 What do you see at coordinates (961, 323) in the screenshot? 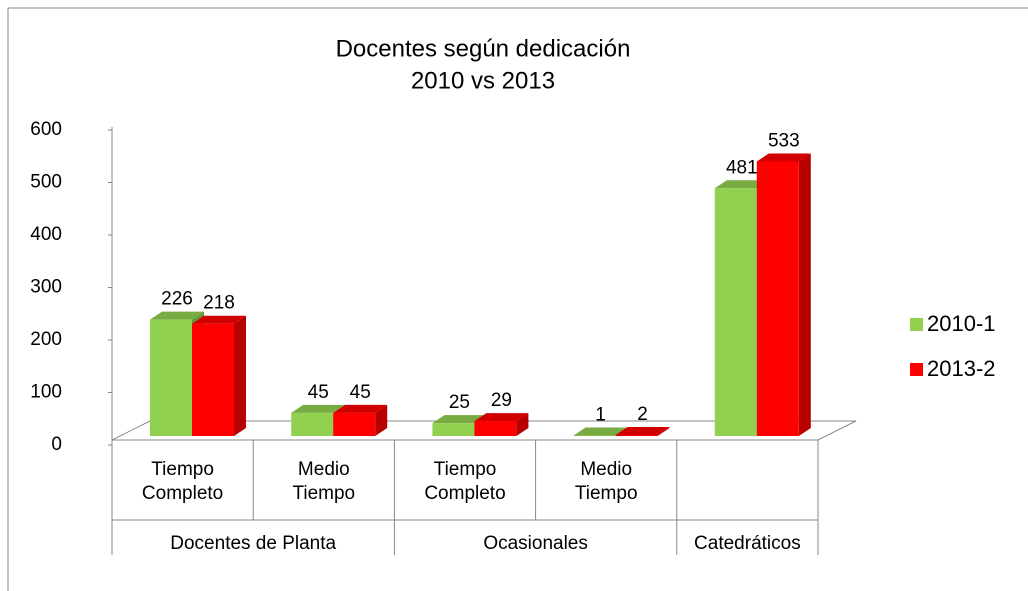
I see `legend-label: 2010-1` at bounding box center [961, 323].